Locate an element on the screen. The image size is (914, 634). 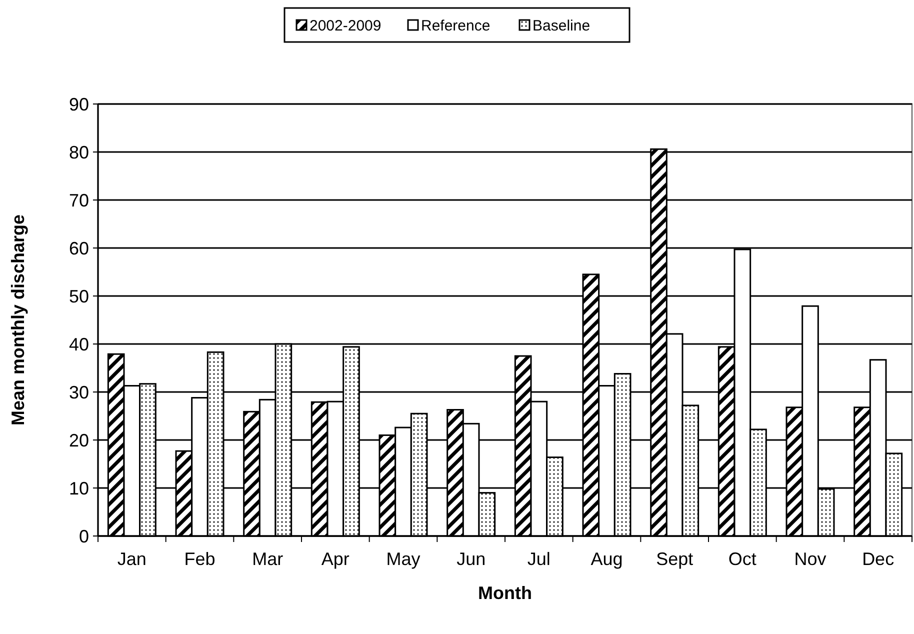
legend-label: Baseline is located at coordinates (561, 25).